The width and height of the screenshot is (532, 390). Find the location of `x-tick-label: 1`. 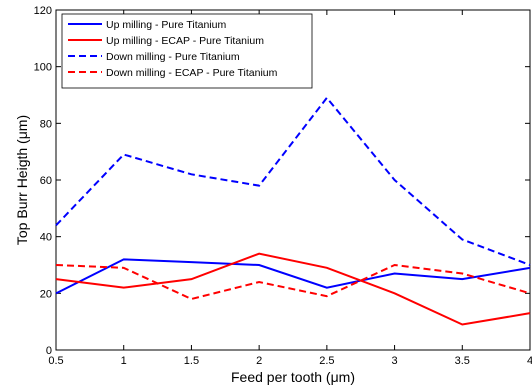

x-tick-label: 1 is located at coordinates (124, 361).